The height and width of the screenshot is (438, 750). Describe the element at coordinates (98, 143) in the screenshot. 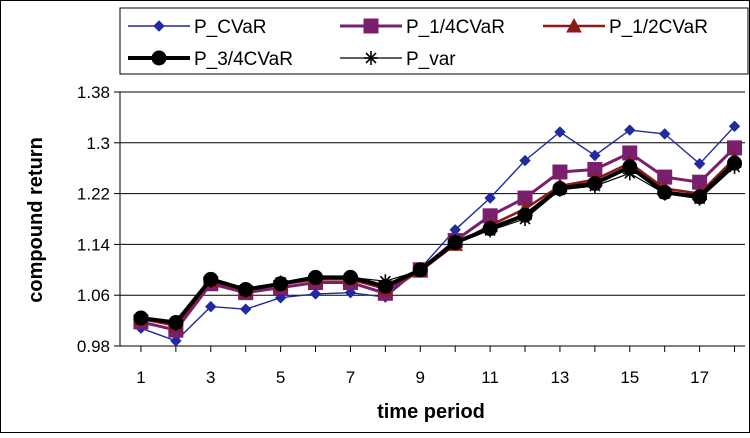

I see `y-tick-label: 1.3` at that location.